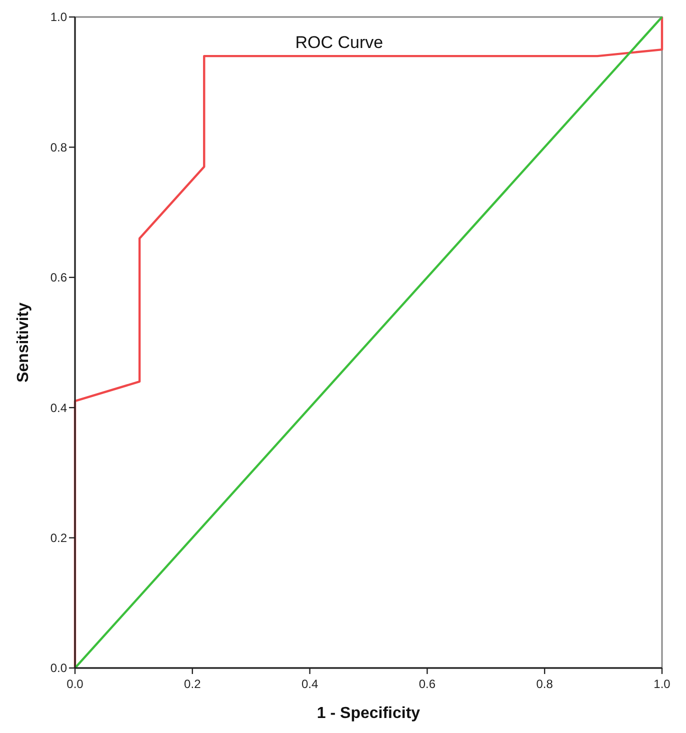 This screenshot has height=733, width=686. I want to click on y-tick-label: 0.4, so click(59, 407).